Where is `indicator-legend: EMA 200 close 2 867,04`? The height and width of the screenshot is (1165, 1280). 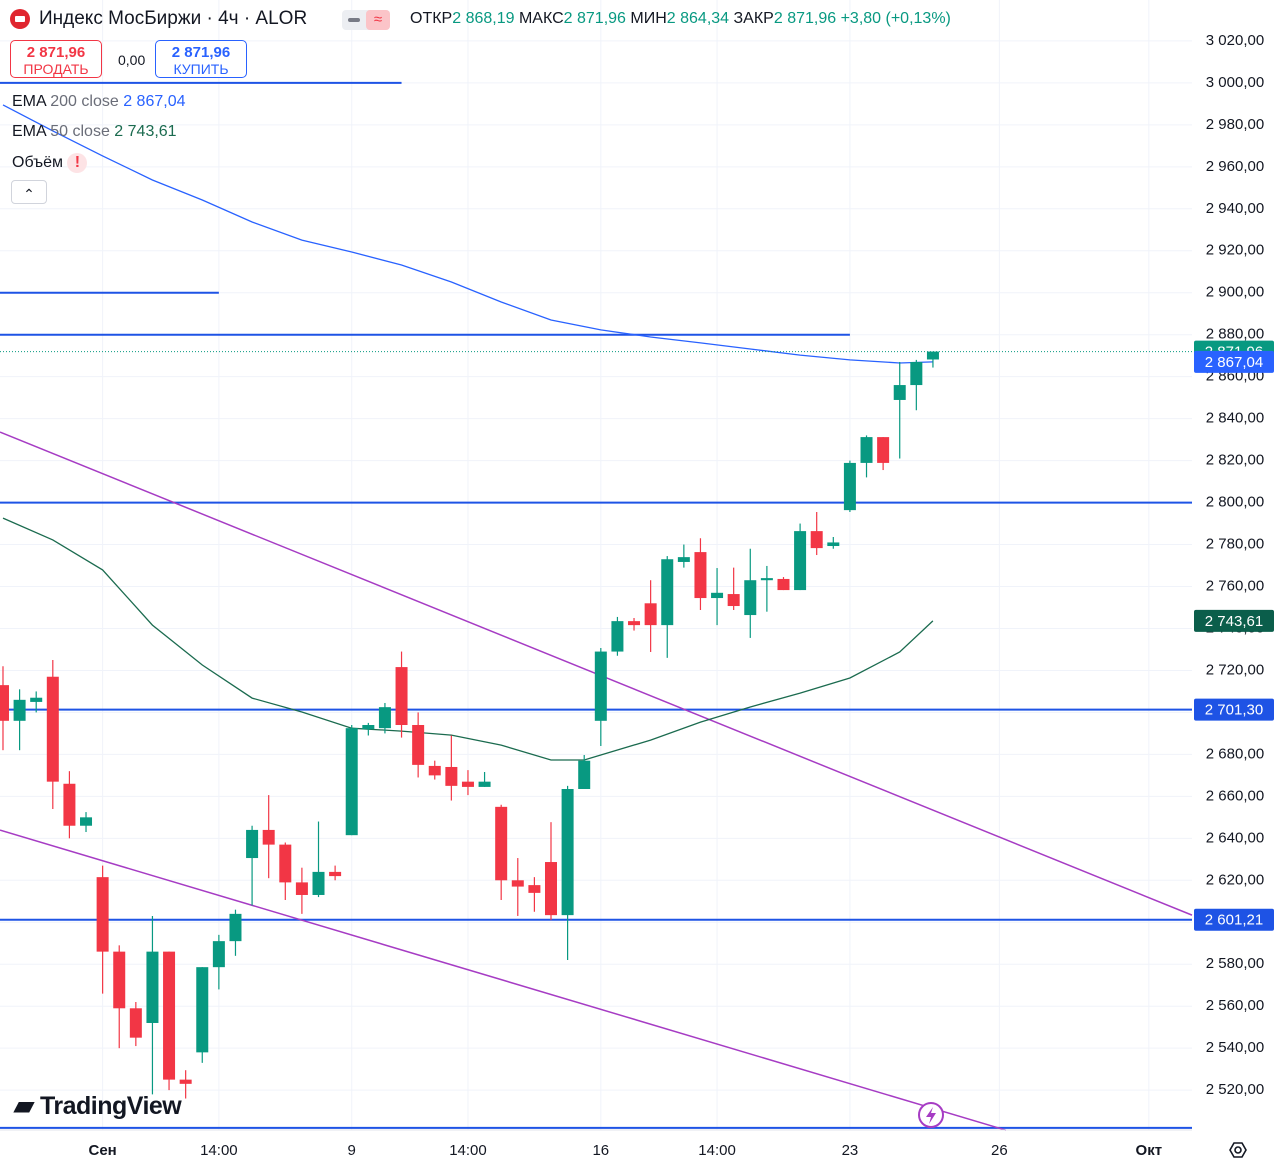
indicator-legend: EMA 200 close 2 867,04 is located at coordinates (98, 102).